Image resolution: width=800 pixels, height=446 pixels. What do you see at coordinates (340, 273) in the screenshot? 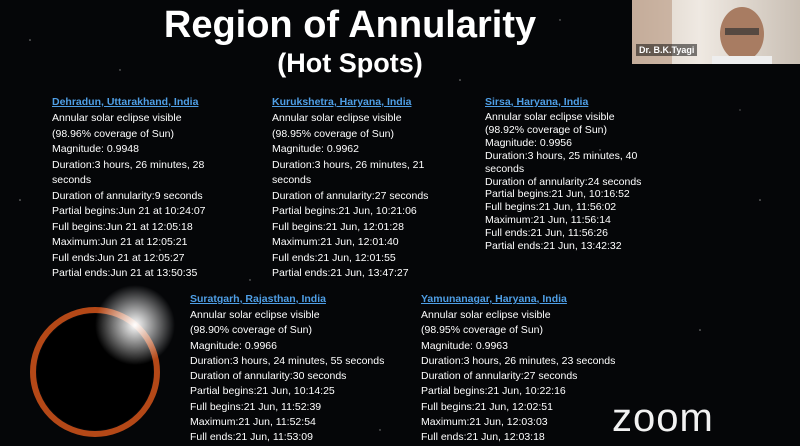
I see `detail-line: Partial ends:21 Jun, 13:47:27` at bounding box center [340, 273].